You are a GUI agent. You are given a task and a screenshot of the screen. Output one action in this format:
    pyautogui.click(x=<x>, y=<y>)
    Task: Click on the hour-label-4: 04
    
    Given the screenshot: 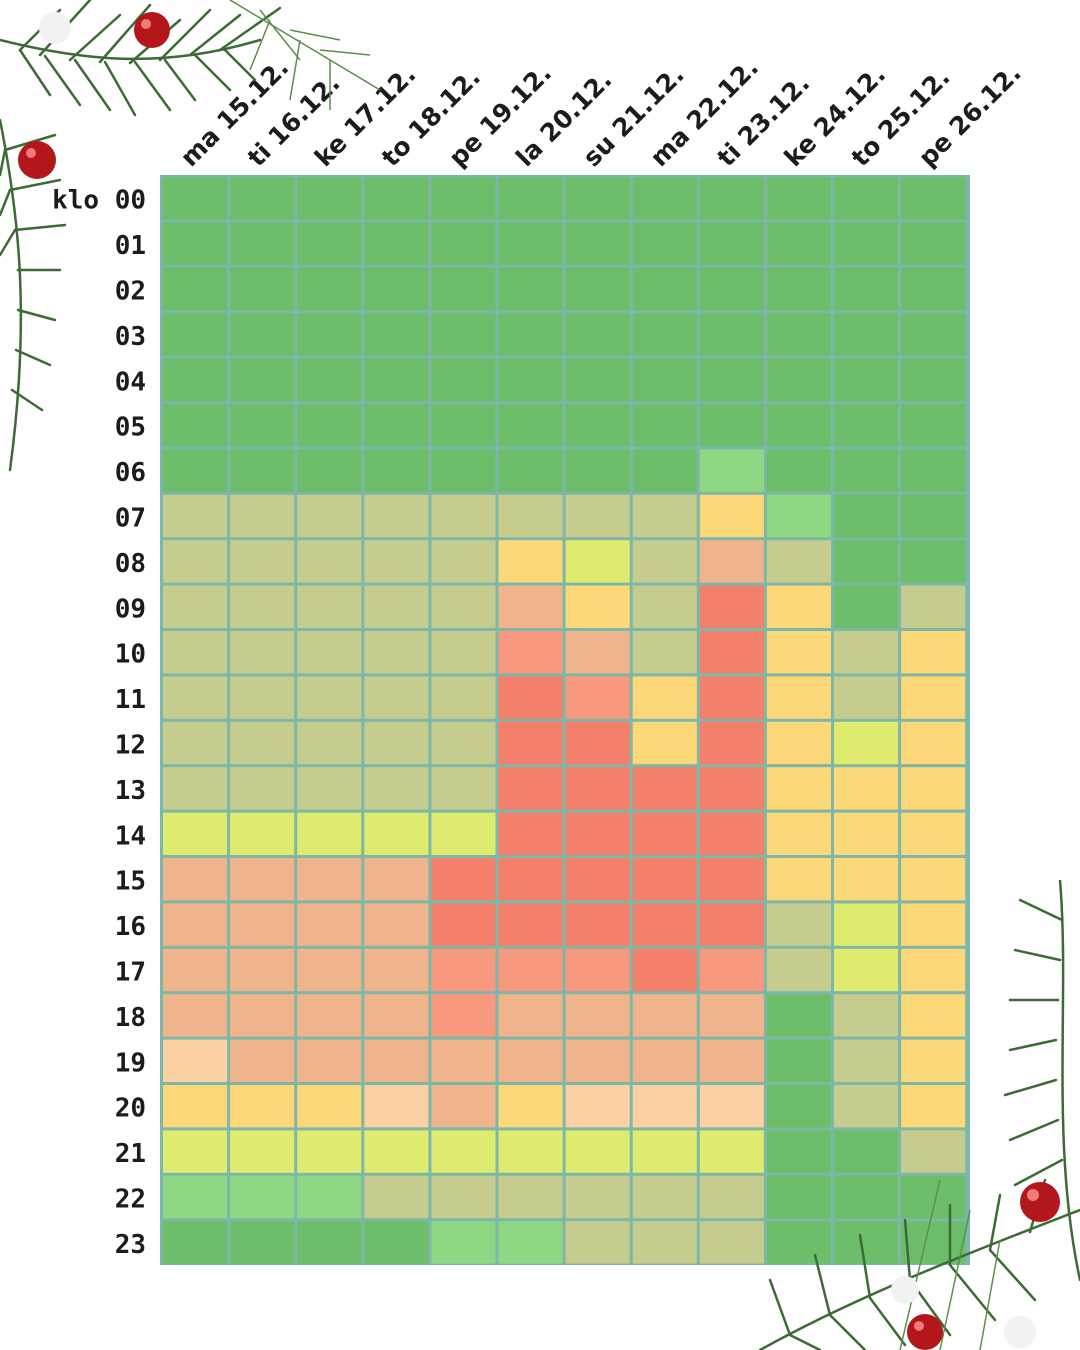 What is the action you would take?
    pyautogui.click(x=130, y=382)
    